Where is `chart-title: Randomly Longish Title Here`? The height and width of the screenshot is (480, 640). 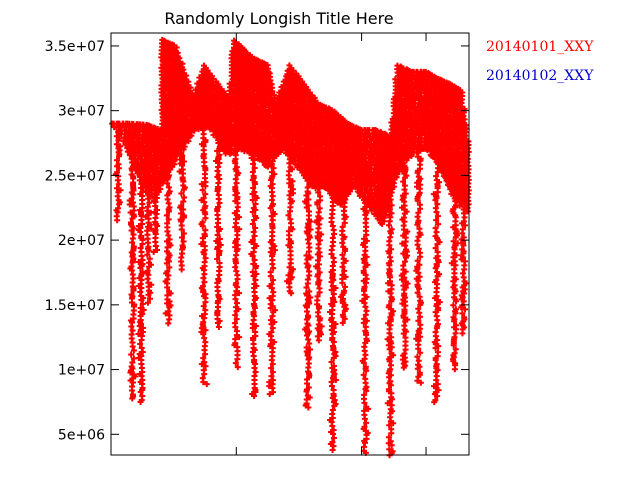 chart-title: Randomly Longish Title Here is located at coordinates (278, 18).